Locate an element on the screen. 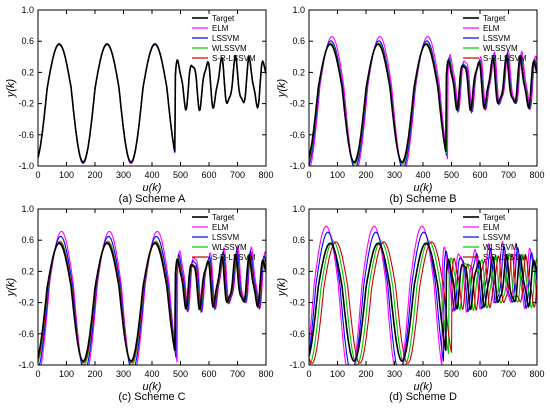 This screenshot has width=550, height=408. series-line-wlssvm is located at coordinates (423, 303).